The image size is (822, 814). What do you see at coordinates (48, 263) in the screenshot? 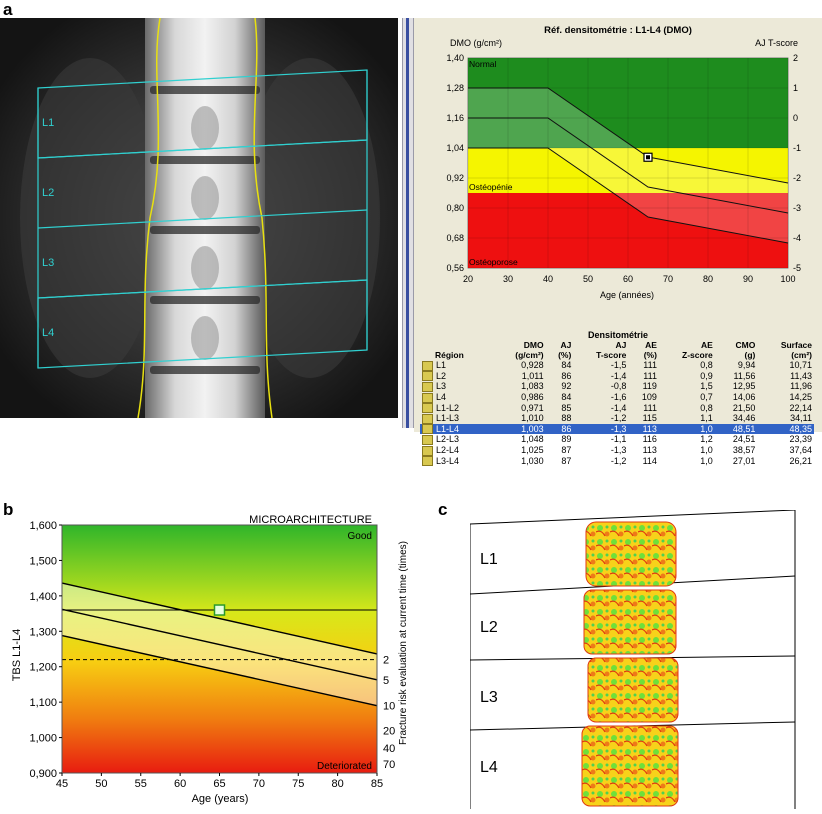
I see `xray-label-l3: L3` at bounding box center [48, 263].